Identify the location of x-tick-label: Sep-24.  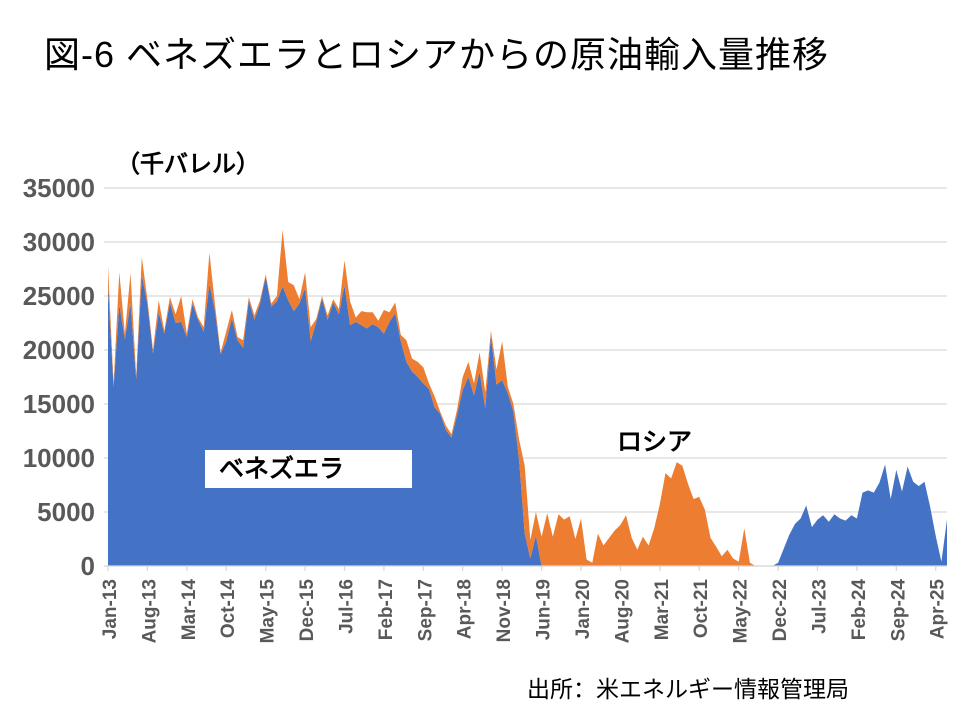
(898, 610).